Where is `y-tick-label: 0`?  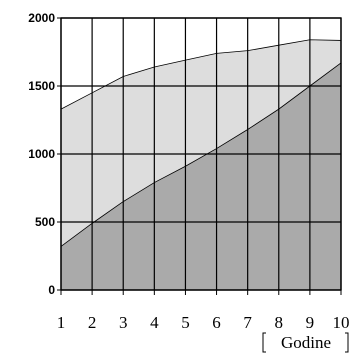
y-tick-label: 0 is located at coordinates (51, 290).